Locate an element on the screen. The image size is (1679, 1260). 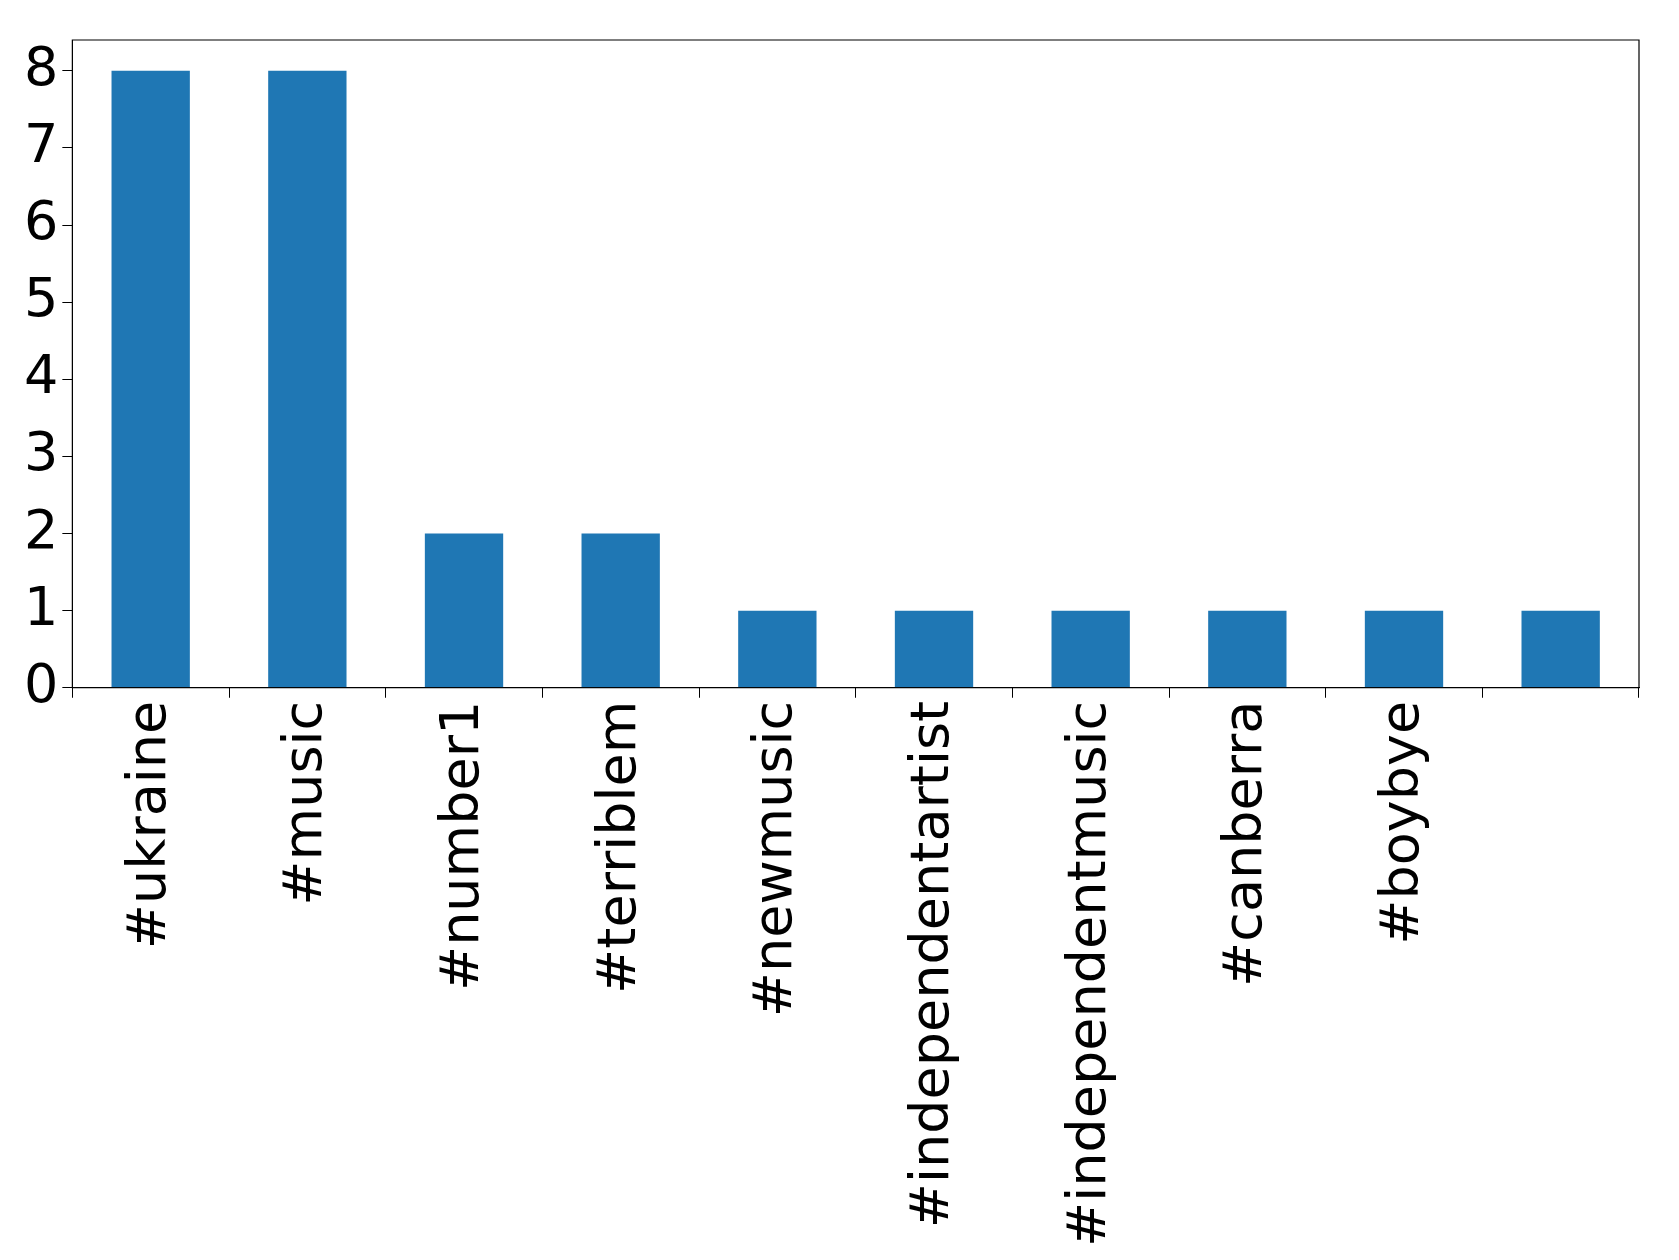
x-tick-label: #ukraine is located at coordinates (146, 825).